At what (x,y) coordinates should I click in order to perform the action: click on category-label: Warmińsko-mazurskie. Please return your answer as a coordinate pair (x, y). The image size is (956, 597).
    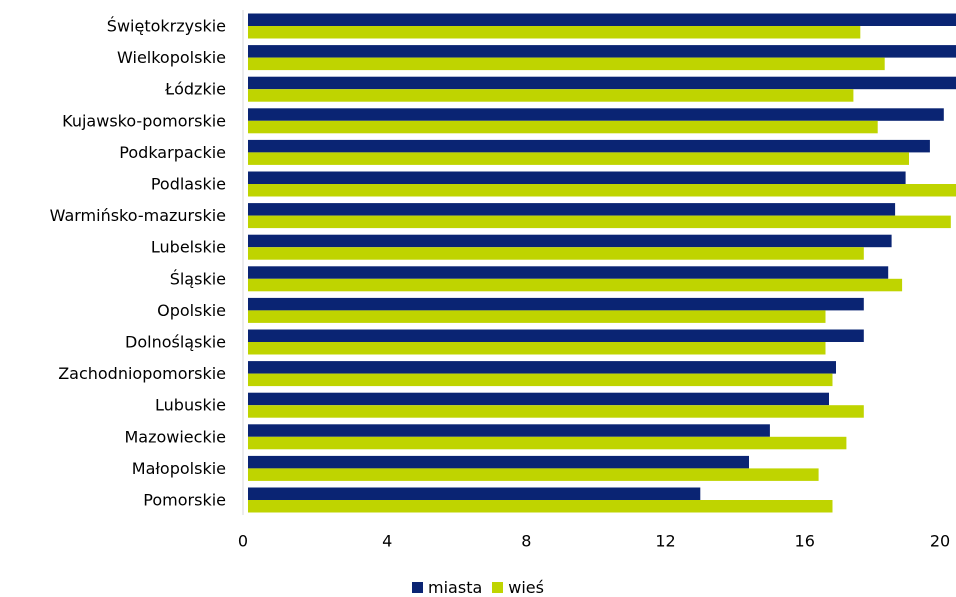
    Looking at the image, I should click on (138, 215).